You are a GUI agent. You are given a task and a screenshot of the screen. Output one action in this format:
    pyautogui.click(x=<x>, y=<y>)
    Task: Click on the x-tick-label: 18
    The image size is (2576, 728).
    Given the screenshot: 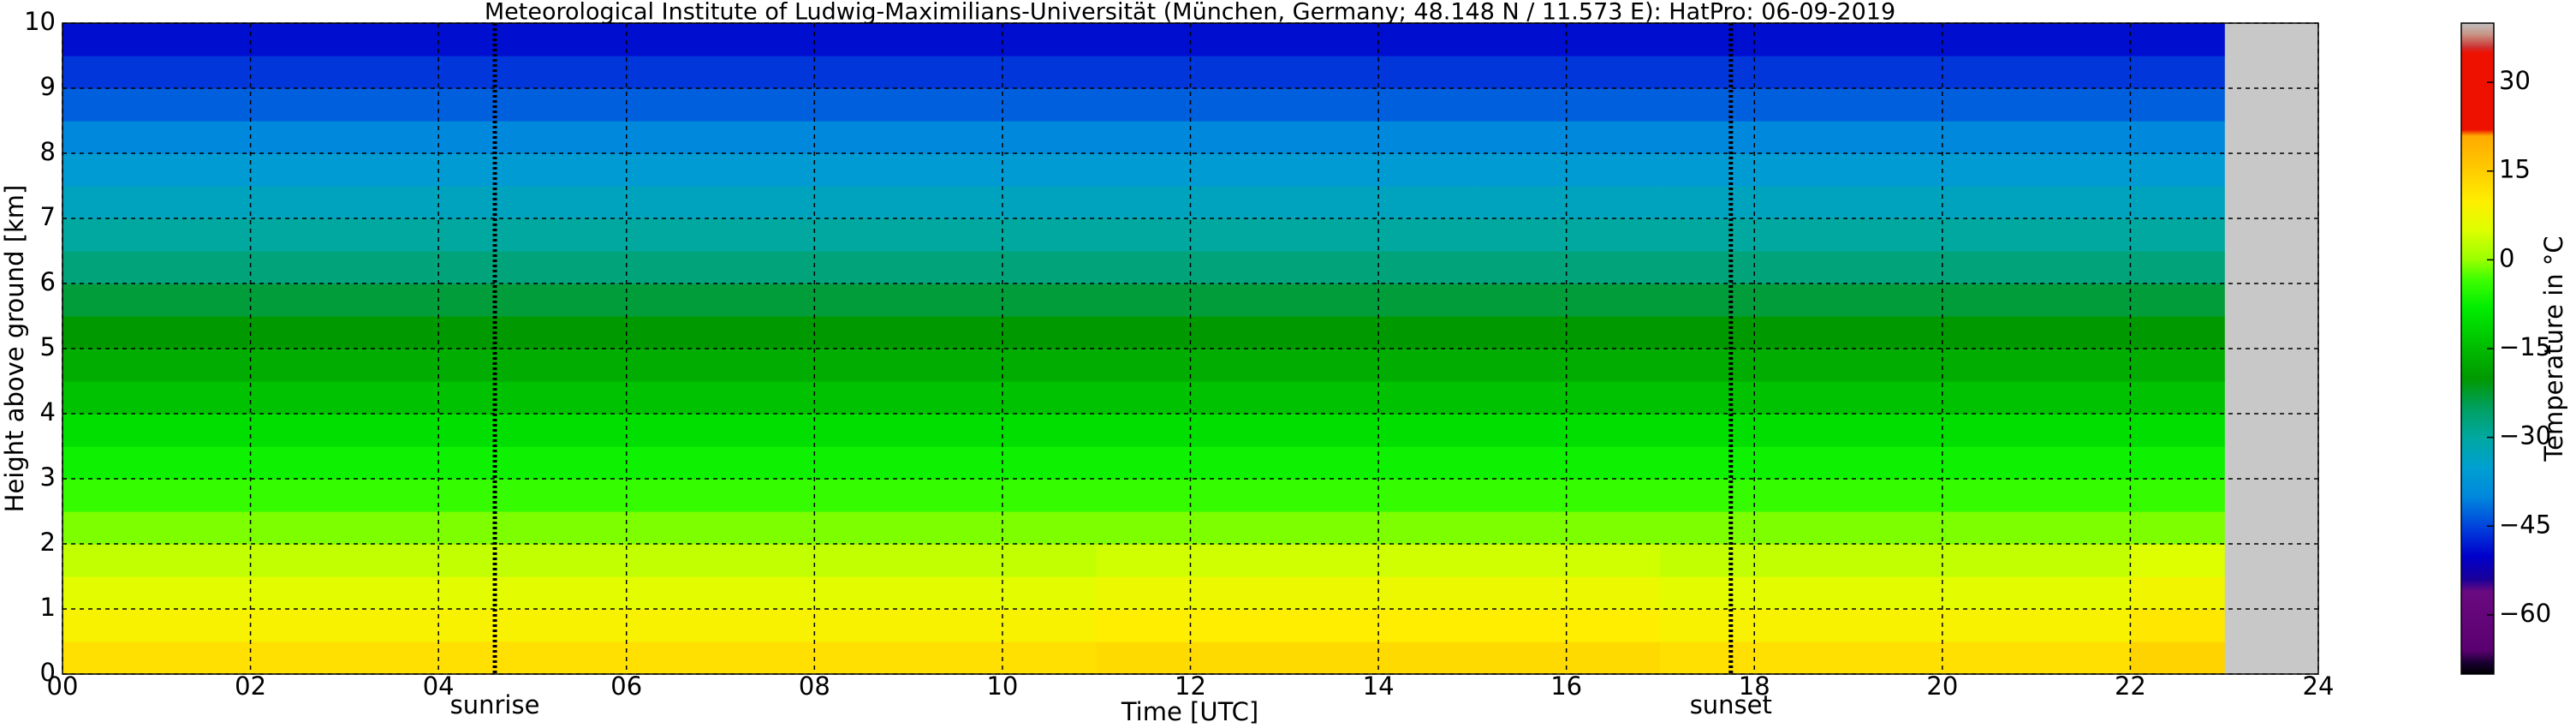 What is the action you would take?
    pyautogui.click(x=1754, y=686)
    